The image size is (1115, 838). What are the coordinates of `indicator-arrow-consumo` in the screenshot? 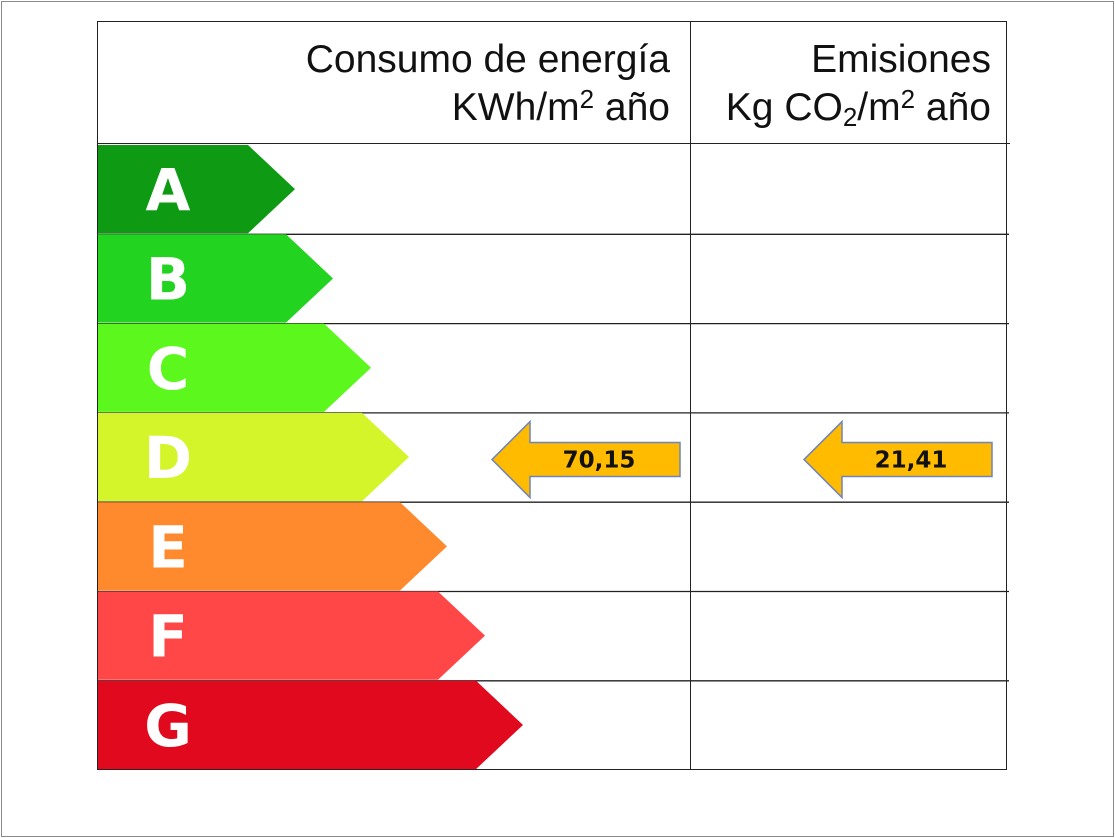 It's located at (585, 459).